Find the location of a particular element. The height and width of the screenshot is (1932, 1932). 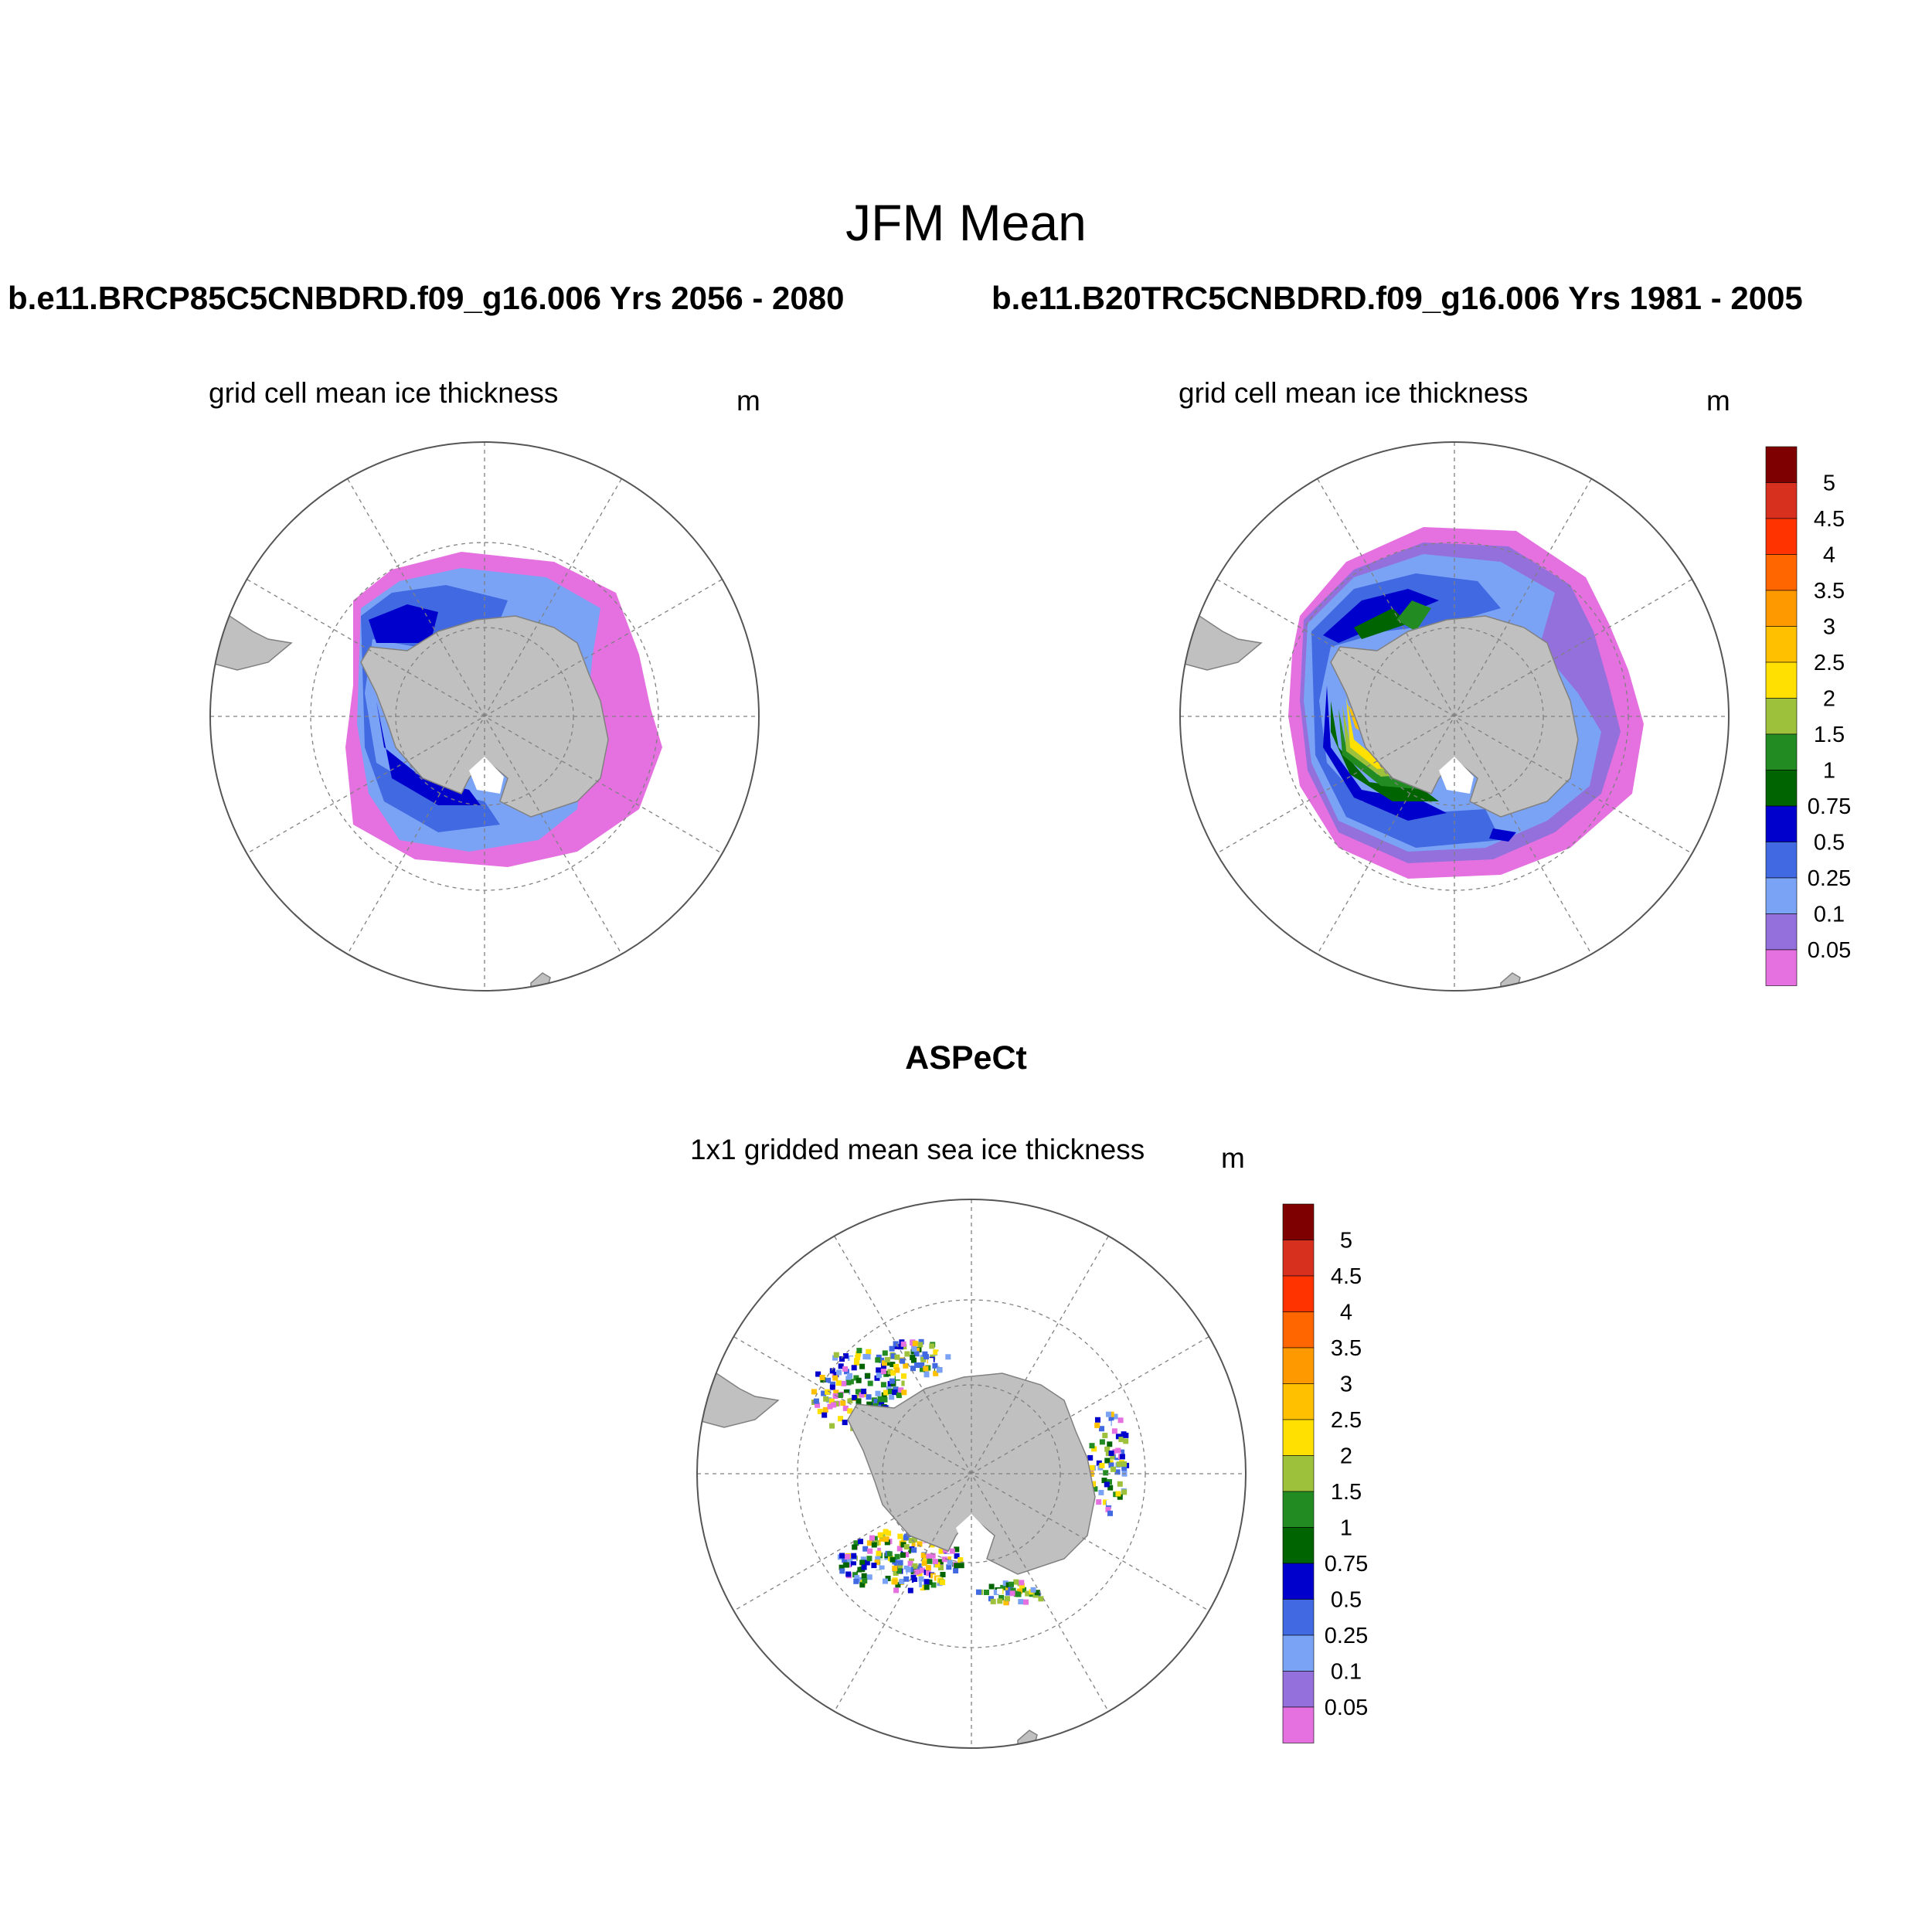

colorbar-label: 1 is located at coordinates (1829, 772).